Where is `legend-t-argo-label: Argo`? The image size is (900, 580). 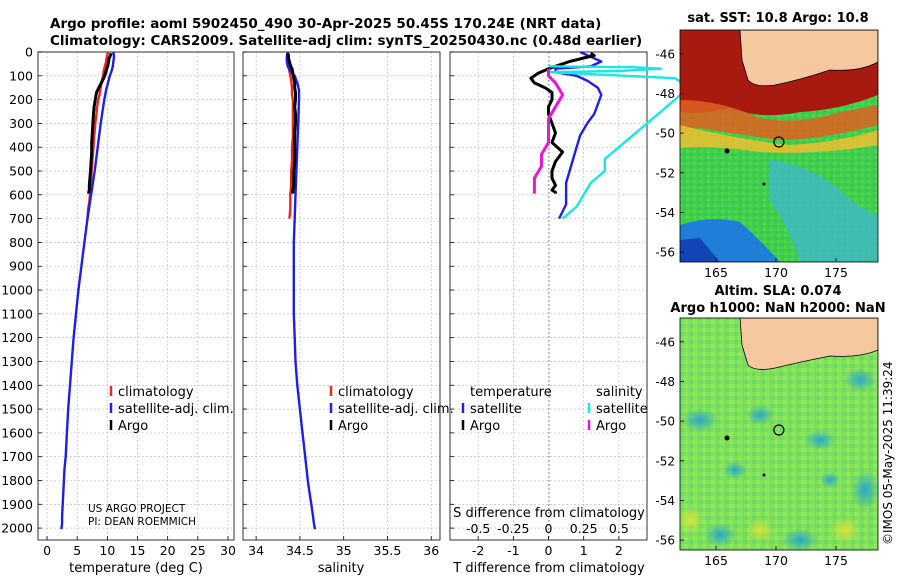
legend-t-argo-label: Argo is located at coordinates (485, 426).